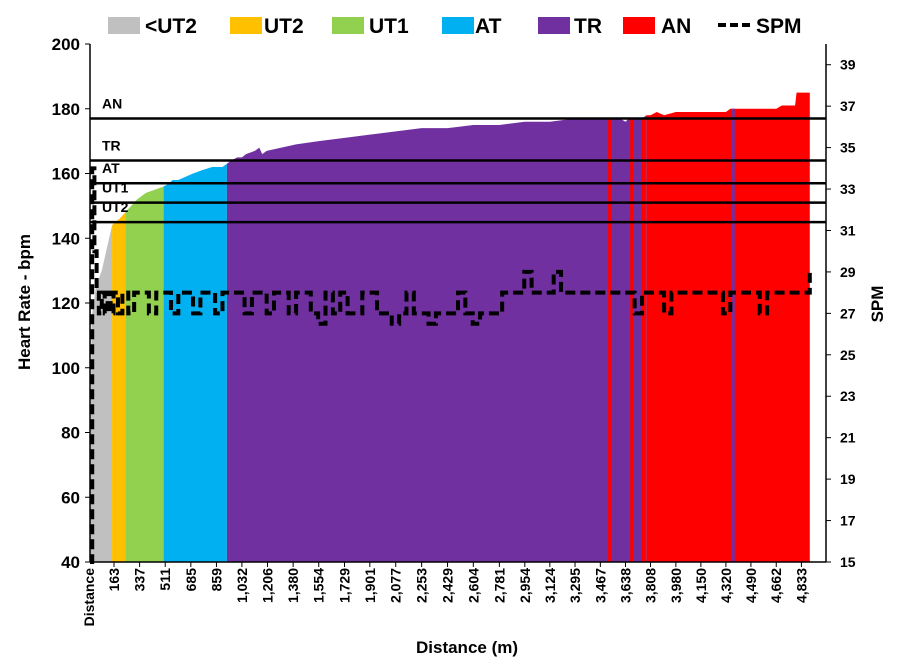 The image size is (910, 666). Describe the element at coordinates (448, 585) in the screenshot. I see `x-tick-label-13: 2,429` at that location.